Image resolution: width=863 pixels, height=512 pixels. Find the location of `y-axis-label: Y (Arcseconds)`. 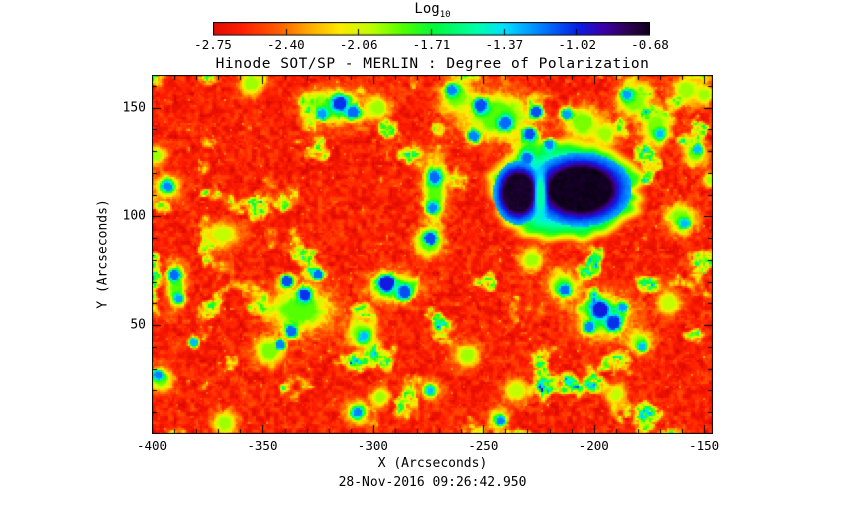

y-axis-label: Y (Arcseconds) is located at coordinates (103, 254).